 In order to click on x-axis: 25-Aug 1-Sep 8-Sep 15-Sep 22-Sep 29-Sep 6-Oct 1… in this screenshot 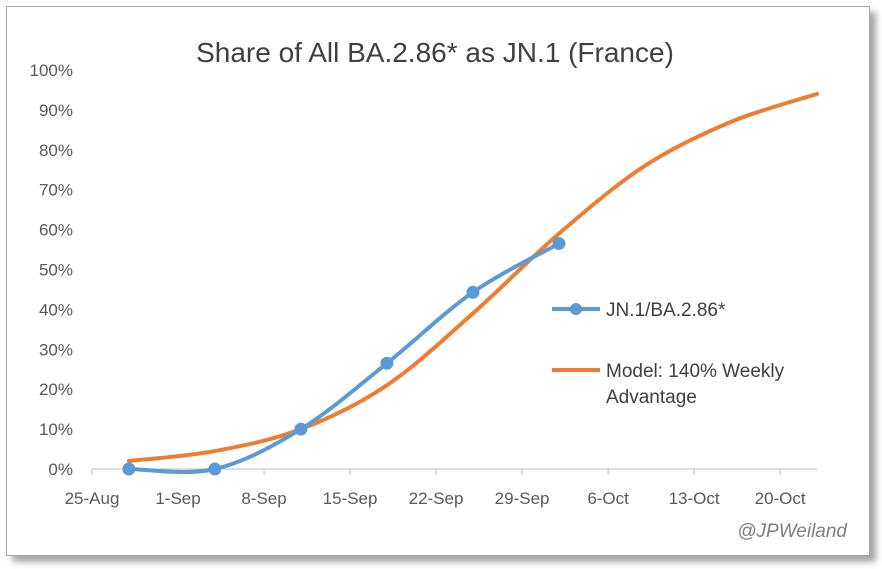, I will do `click(441, 488)`.